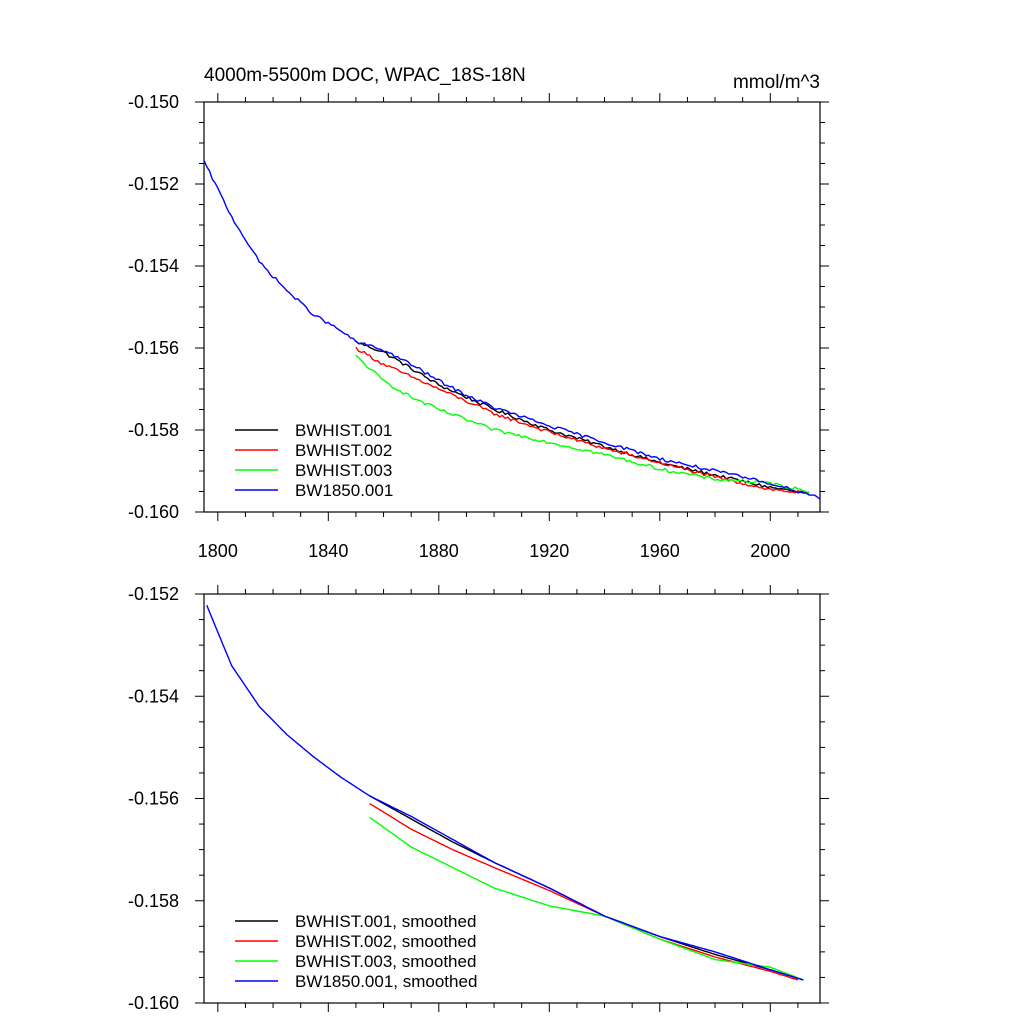  I want to click on series-line-bwhist-002-smoothed, so click(584, 892).